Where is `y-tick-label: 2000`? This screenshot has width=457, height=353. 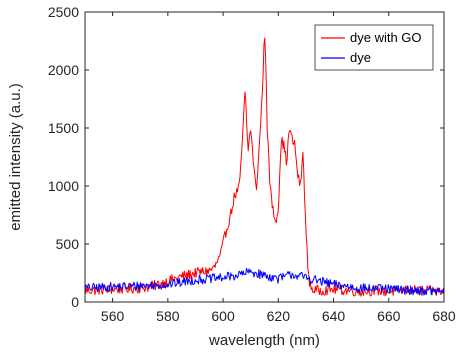
y-tick-label: 2000 is located at coordinates (63, 70).